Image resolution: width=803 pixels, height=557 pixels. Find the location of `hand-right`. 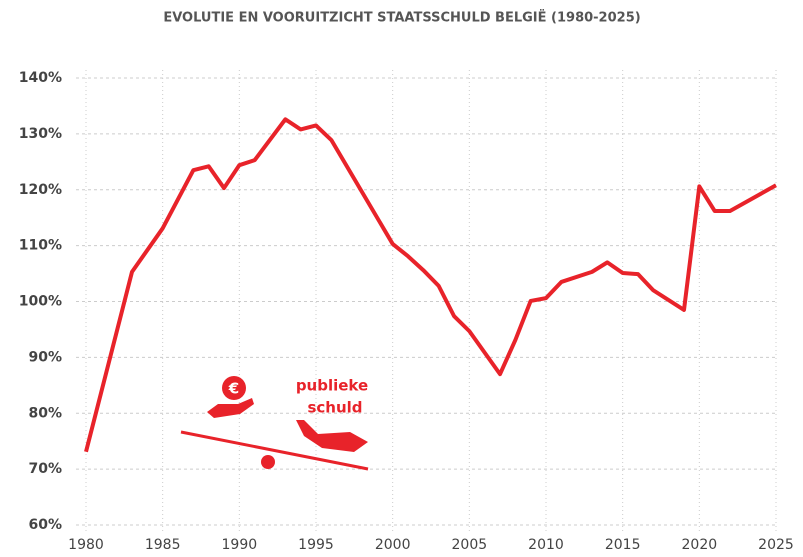

hand-right is located at coordinates (332, 436).